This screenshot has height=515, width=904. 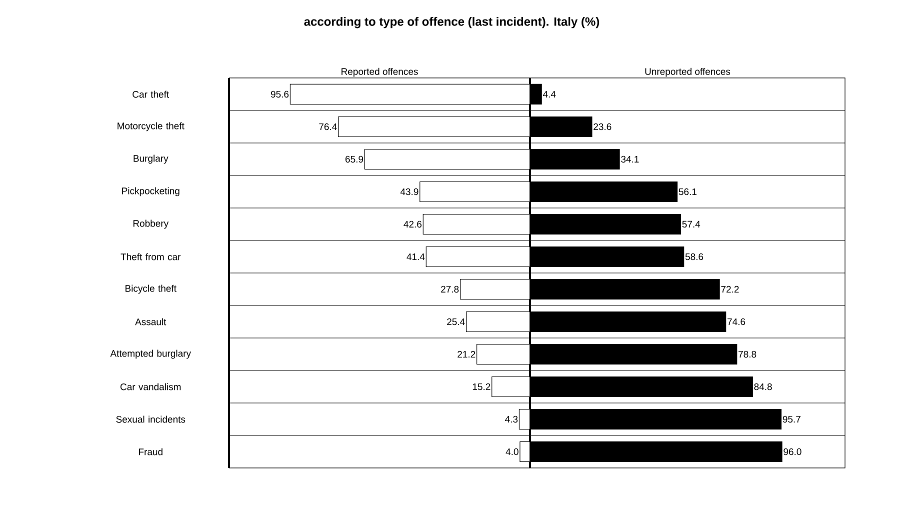 I want to click on y-tick-label: Theft from car, so click(x=150, y=256).